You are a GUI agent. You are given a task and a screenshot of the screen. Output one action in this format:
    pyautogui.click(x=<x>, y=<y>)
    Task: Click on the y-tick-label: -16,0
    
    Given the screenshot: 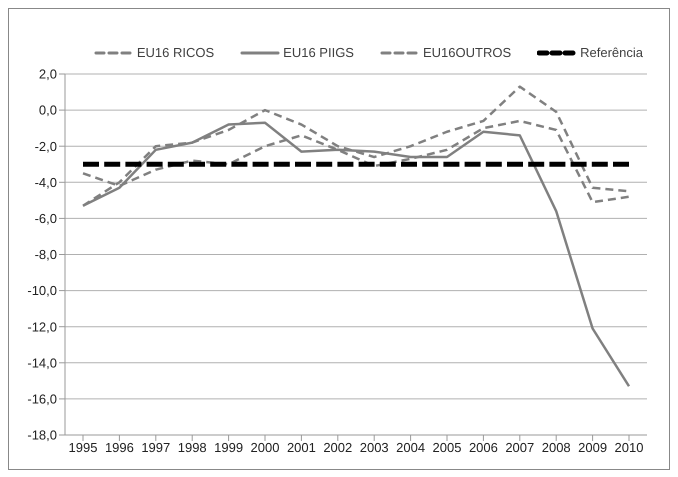 What is the action you would take?
    pyautogui.click(x=42, y=399)
    